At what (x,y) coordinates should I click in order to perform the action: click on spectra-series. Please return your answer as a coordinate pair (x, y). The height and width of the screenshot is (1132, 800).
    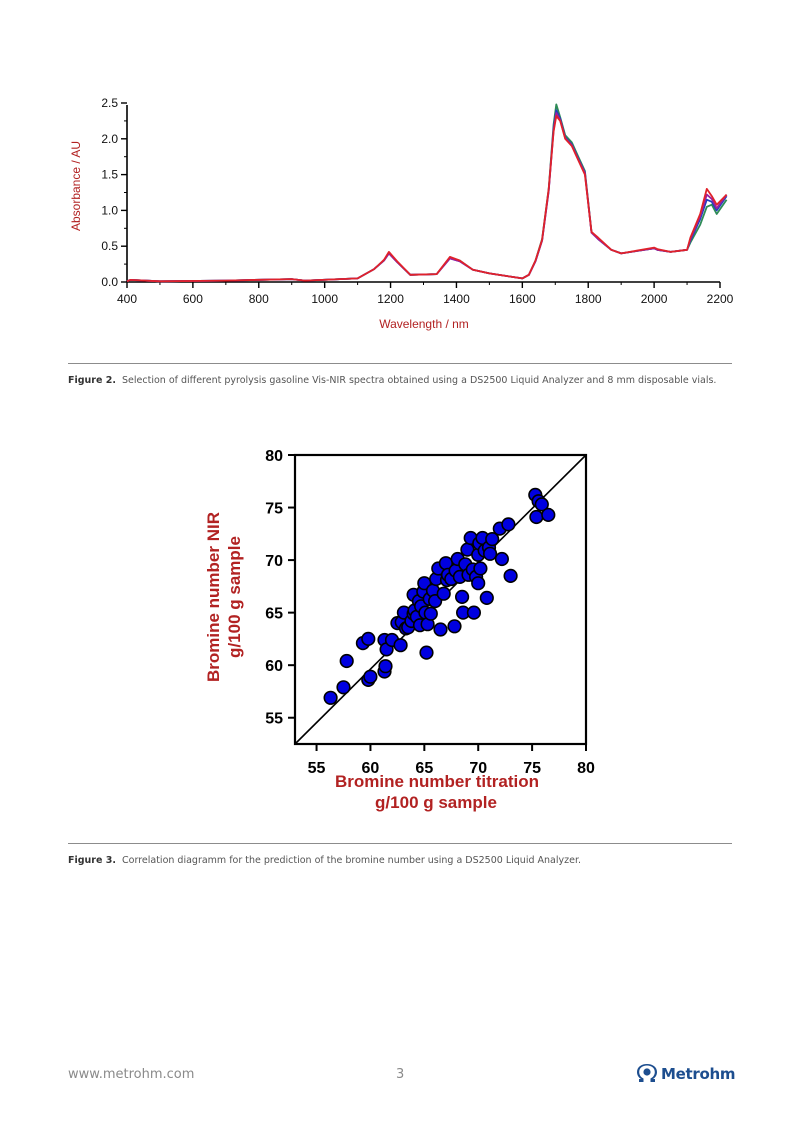
    Looking at the image, I should click on (427, 193).